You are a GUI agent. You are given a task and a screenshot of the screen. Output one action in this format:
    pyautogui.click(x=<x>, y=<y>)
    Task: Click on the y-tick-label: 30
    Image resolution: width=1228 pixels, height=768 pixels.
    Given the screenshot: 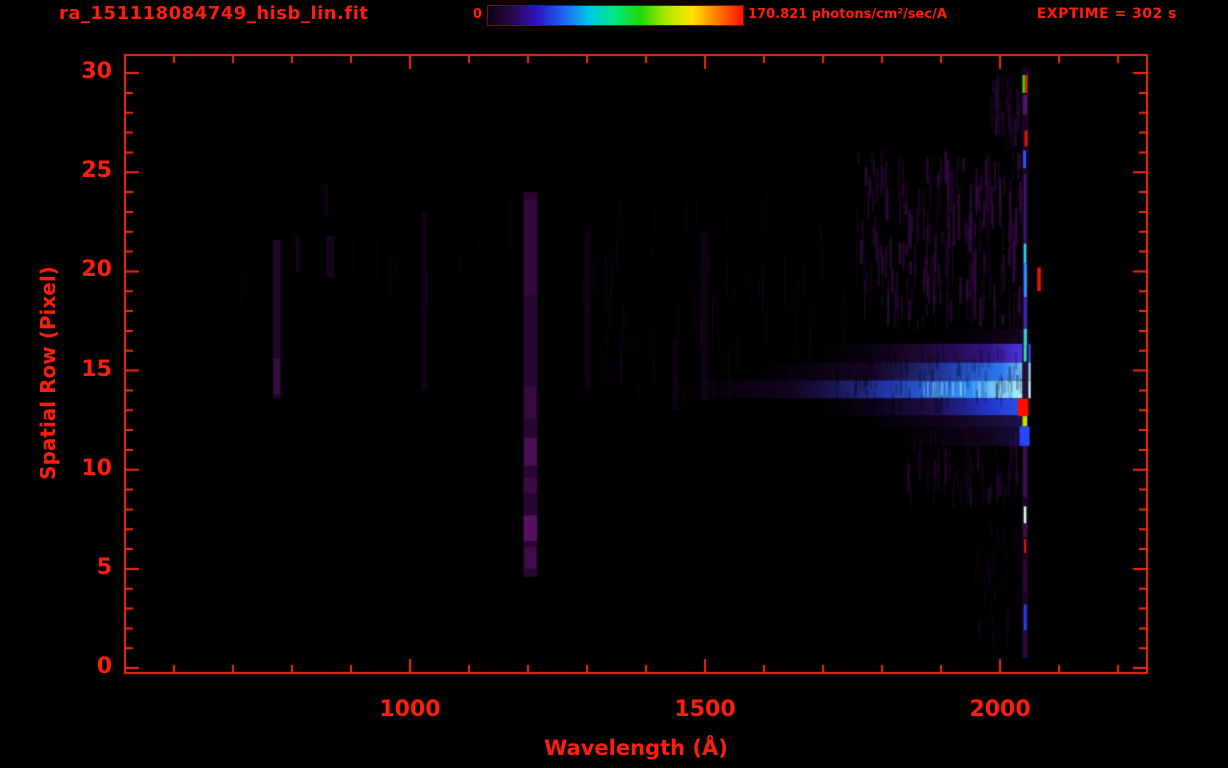 What is the action you would take?
    pyautogui.click(x=96, y=72)
    